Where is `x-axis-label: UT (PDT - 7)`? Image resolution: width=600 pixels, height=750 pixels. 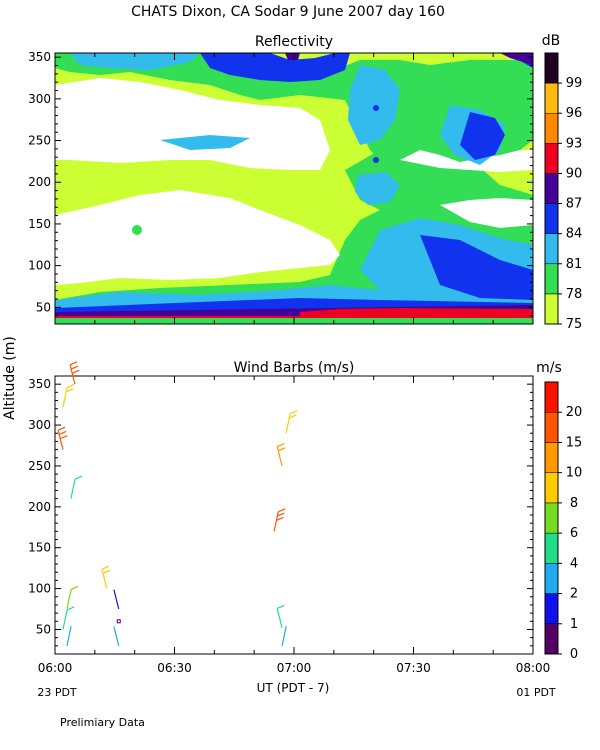 x-axis-label: UT (PDT - 7) is located at coordinates (293, 688).